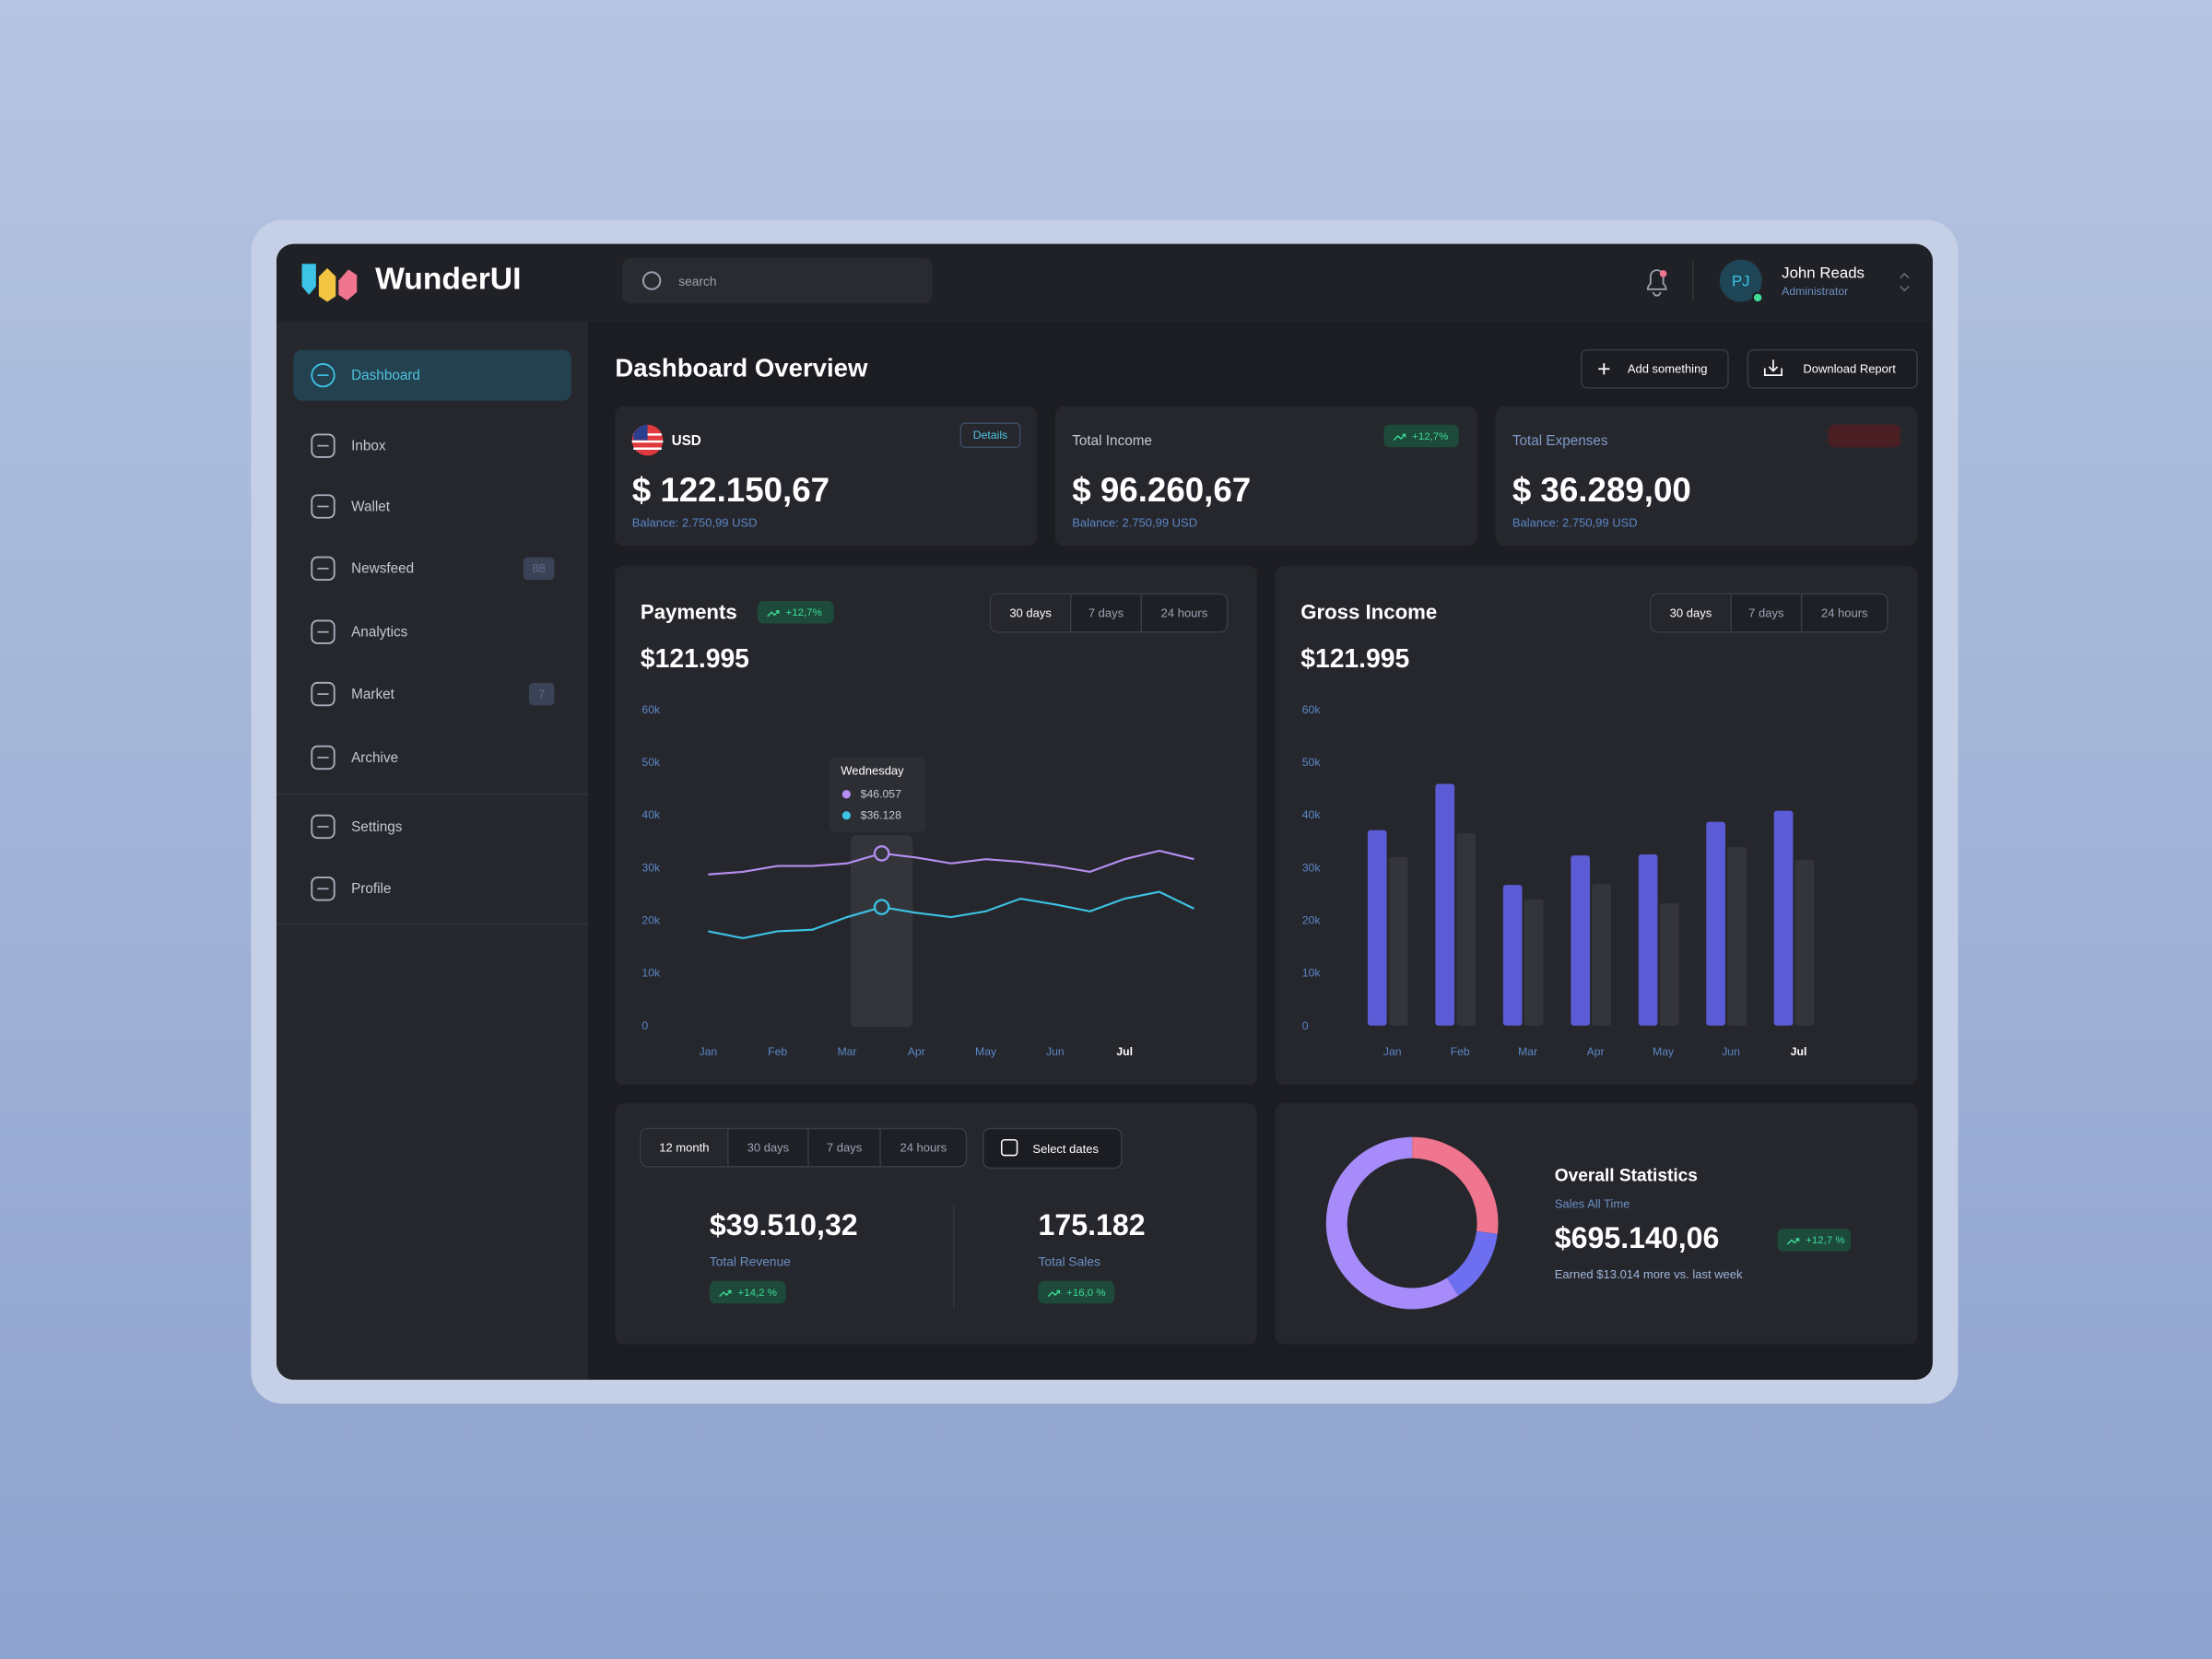 The image size is (2212, 1659). I want to click on x-tick-label: Feb, so click(777, 1051).